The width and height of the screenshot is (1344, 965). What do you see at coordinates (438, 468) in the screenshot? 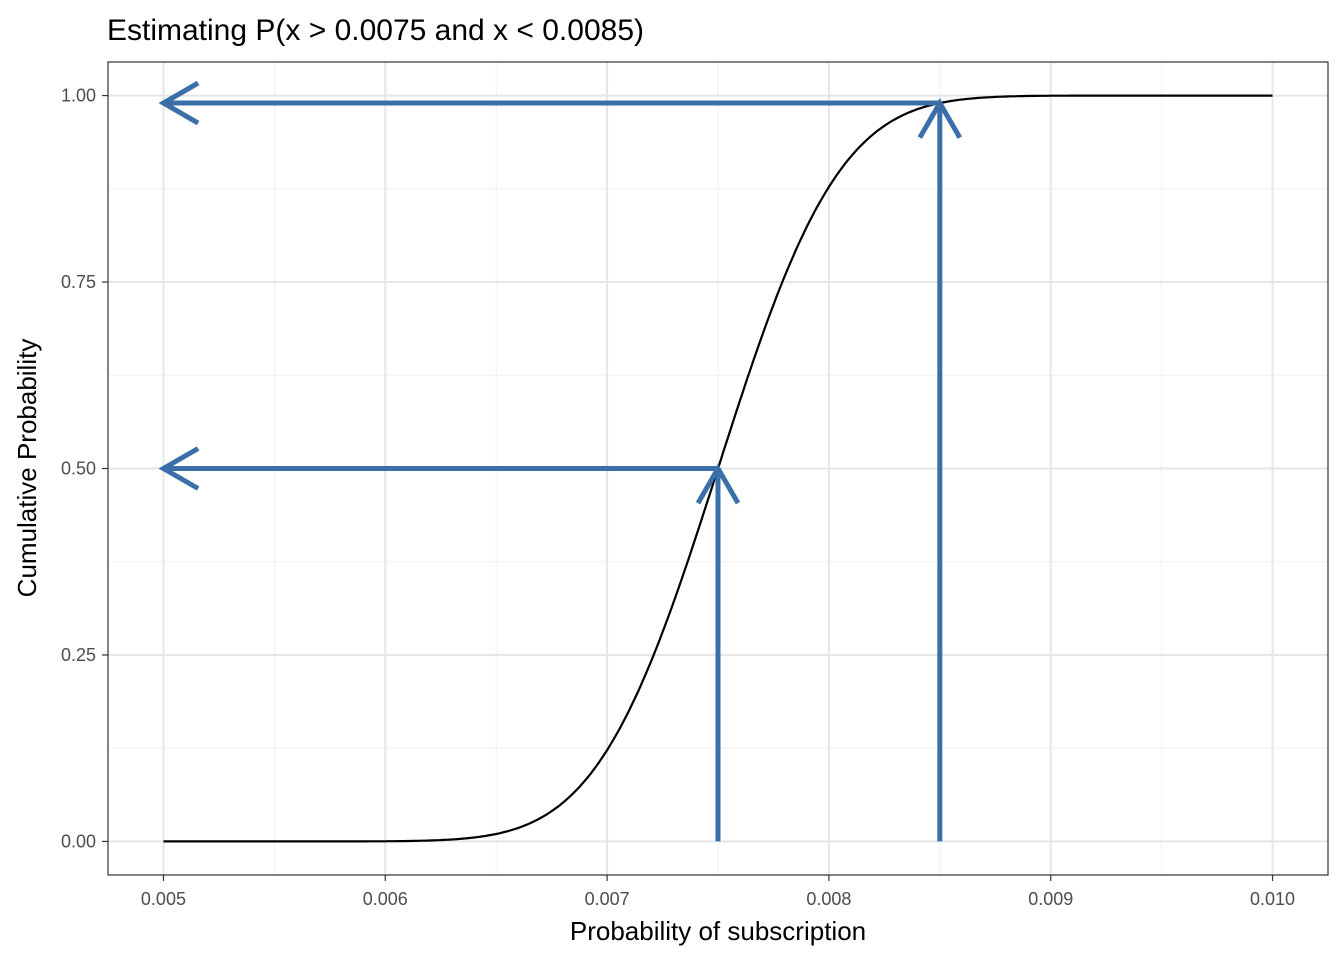
I see `arrow-left-0.5` at bounding box center [438, 468].